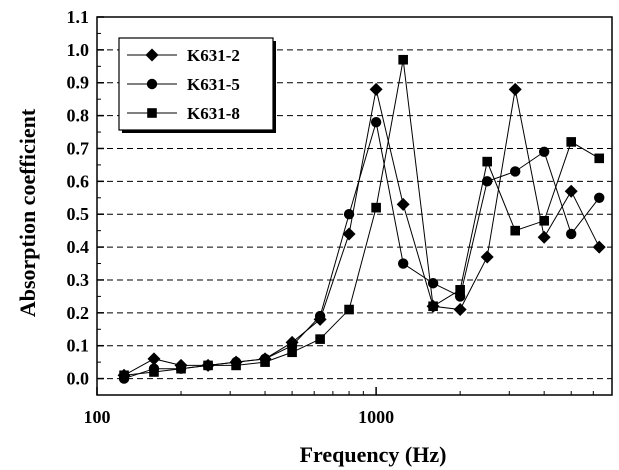  Describe the element at coordinates (78, 379) in the screenshot. I see `y-tick-label: 0.0` at that location.